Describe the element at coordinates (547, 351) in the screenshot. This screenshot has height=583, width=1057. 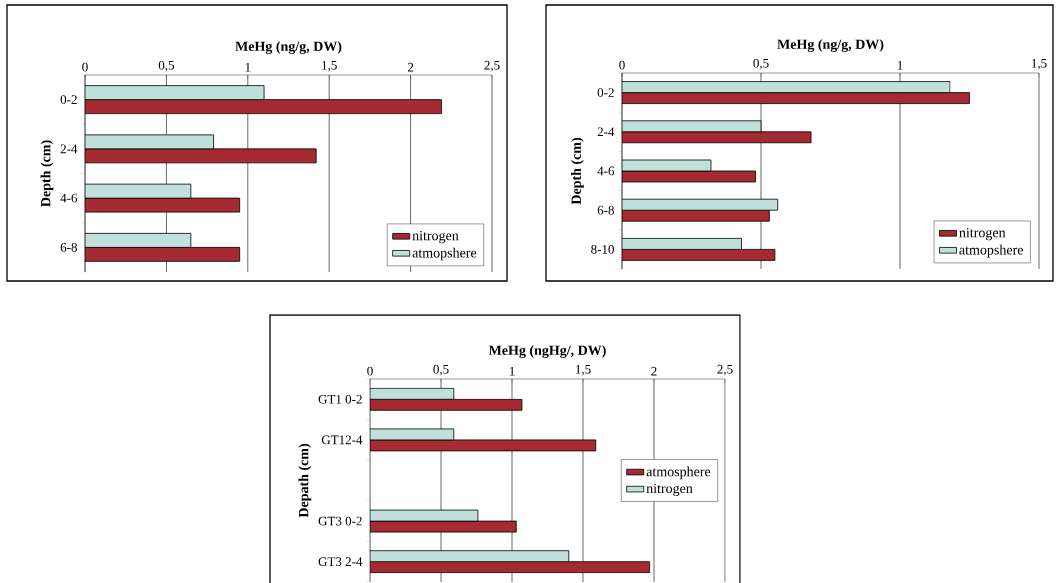
I see `x-axis-title: MeHg (ngHg/, DW)` at that location.